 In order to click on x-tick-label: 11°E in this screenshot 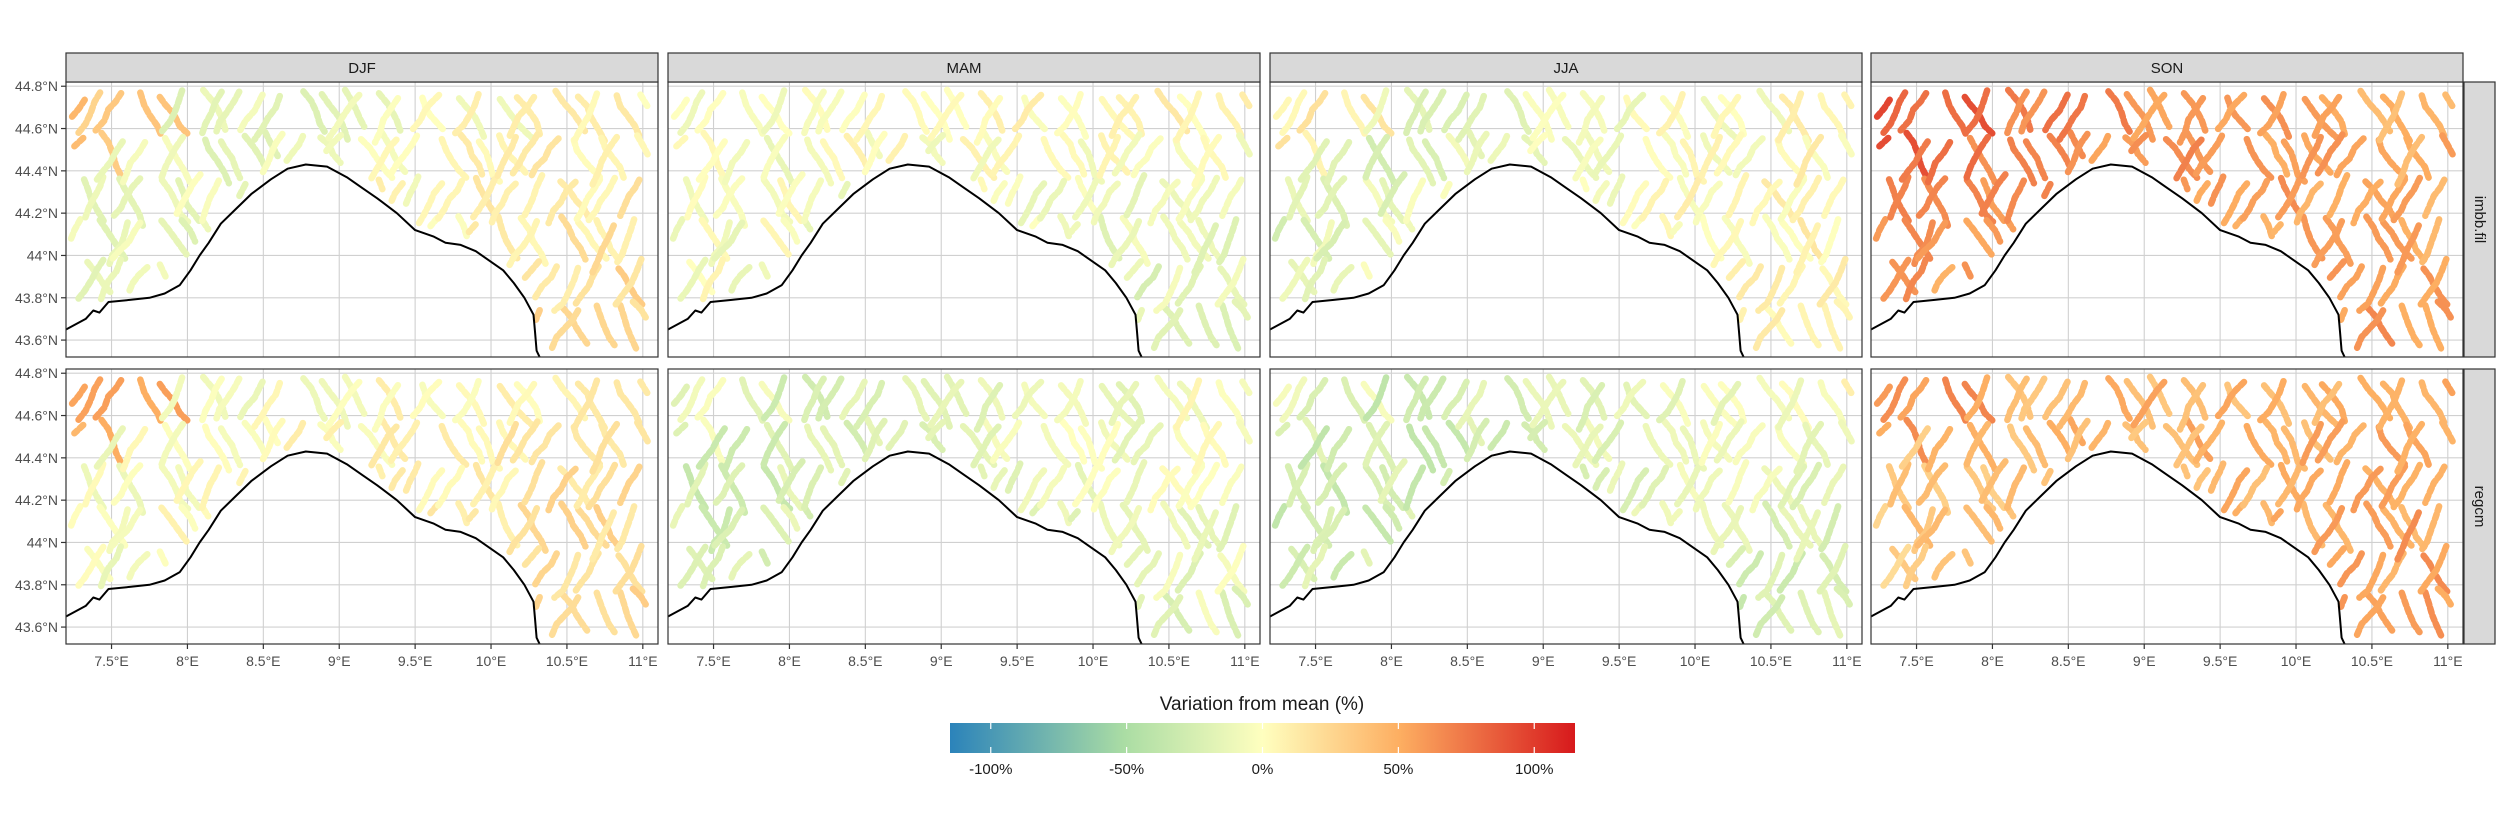, I will do `click(642, 661)`.